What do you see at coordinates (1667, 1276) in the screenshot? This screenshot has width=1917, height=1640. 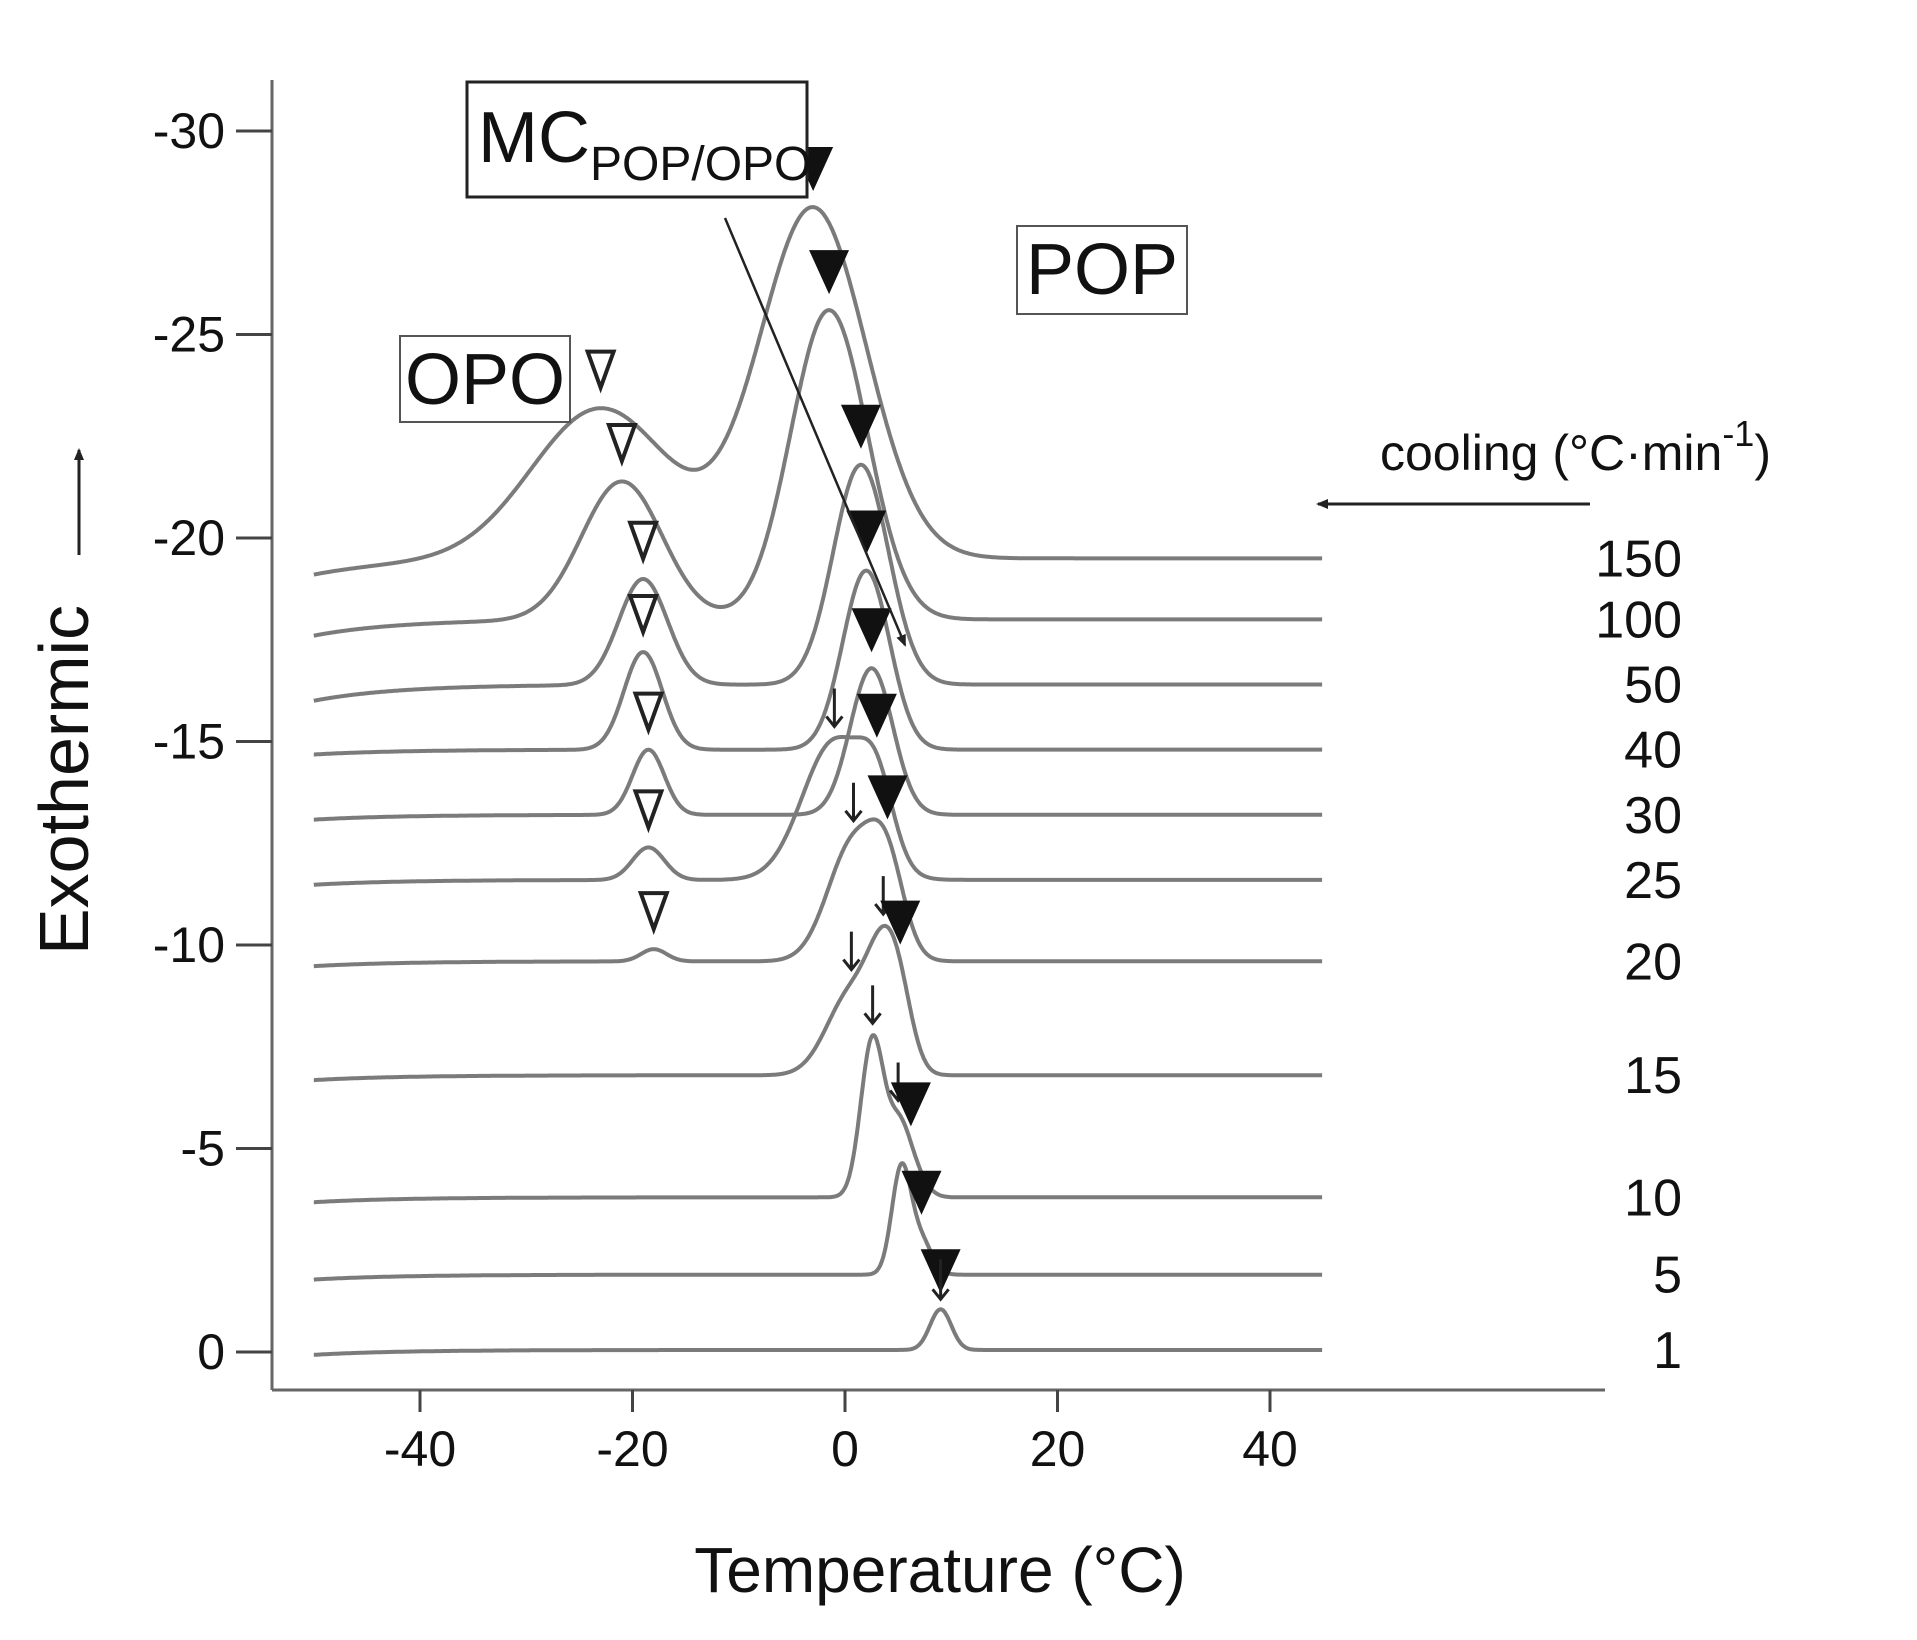 I see `rate-label-5: 5` at bounding box center [1667, 1276].